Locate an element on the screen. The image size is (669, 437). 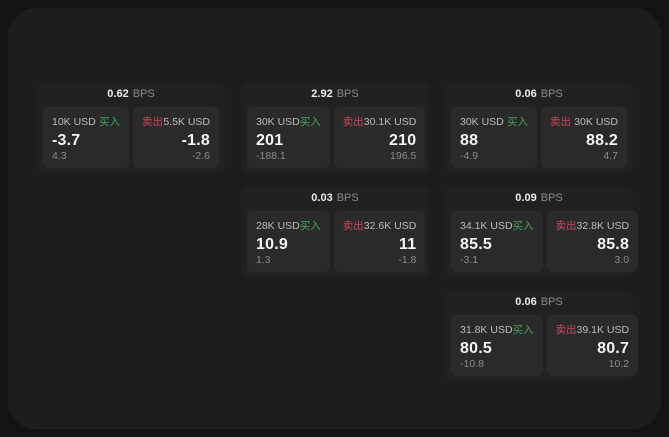
buy-size: 10K USD is located at coordinates (74, 122).